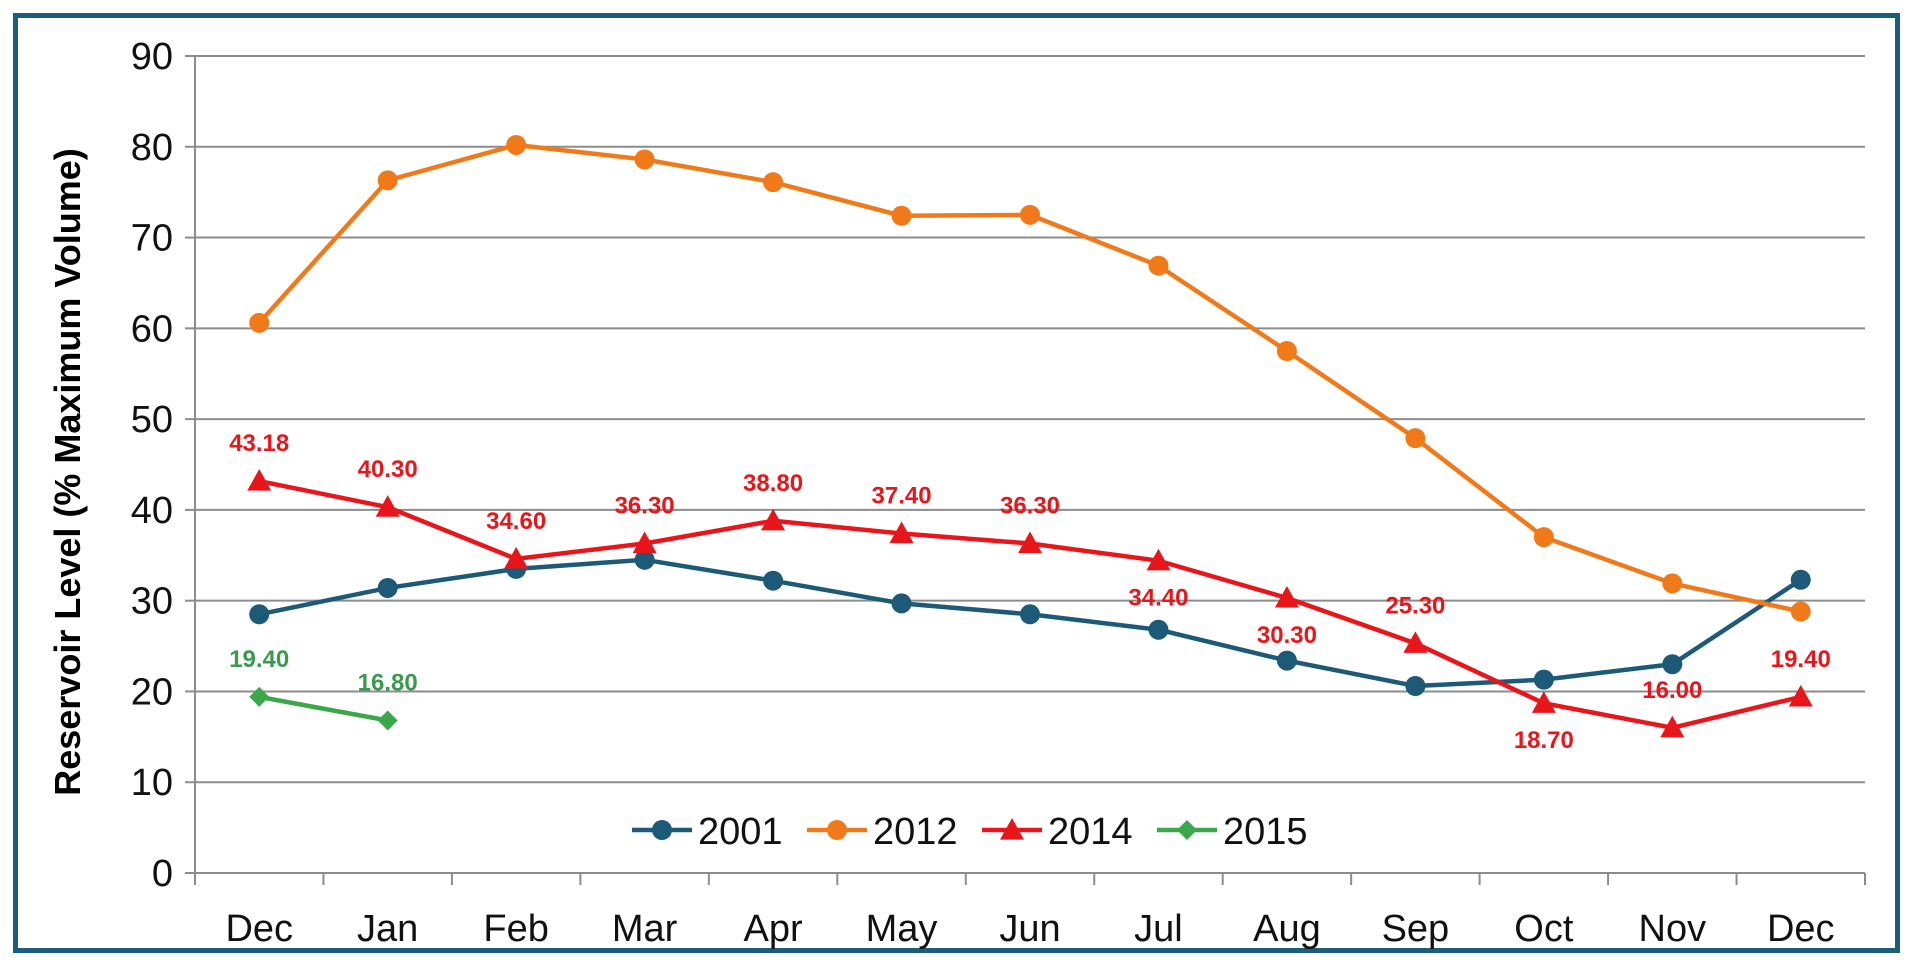 This screenshot has height=966, width=1919. I want to click on series-2015, so click(323, 708).